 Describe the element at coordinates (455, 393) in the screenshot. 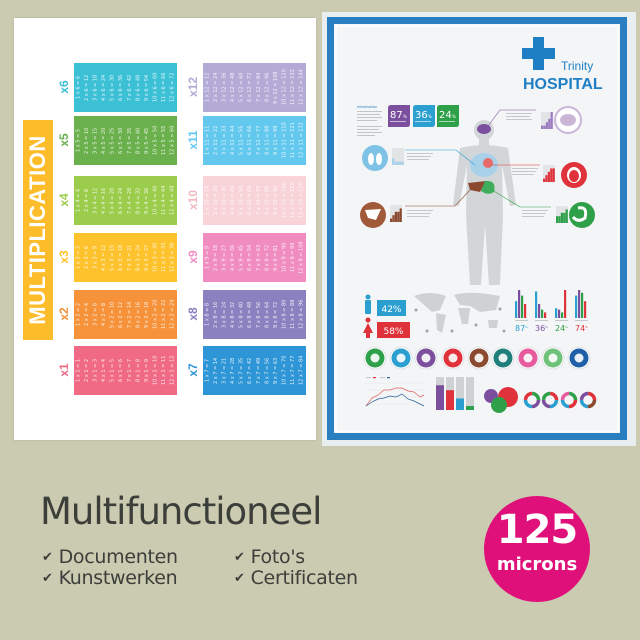

I see `column-fill-chart` at that location.